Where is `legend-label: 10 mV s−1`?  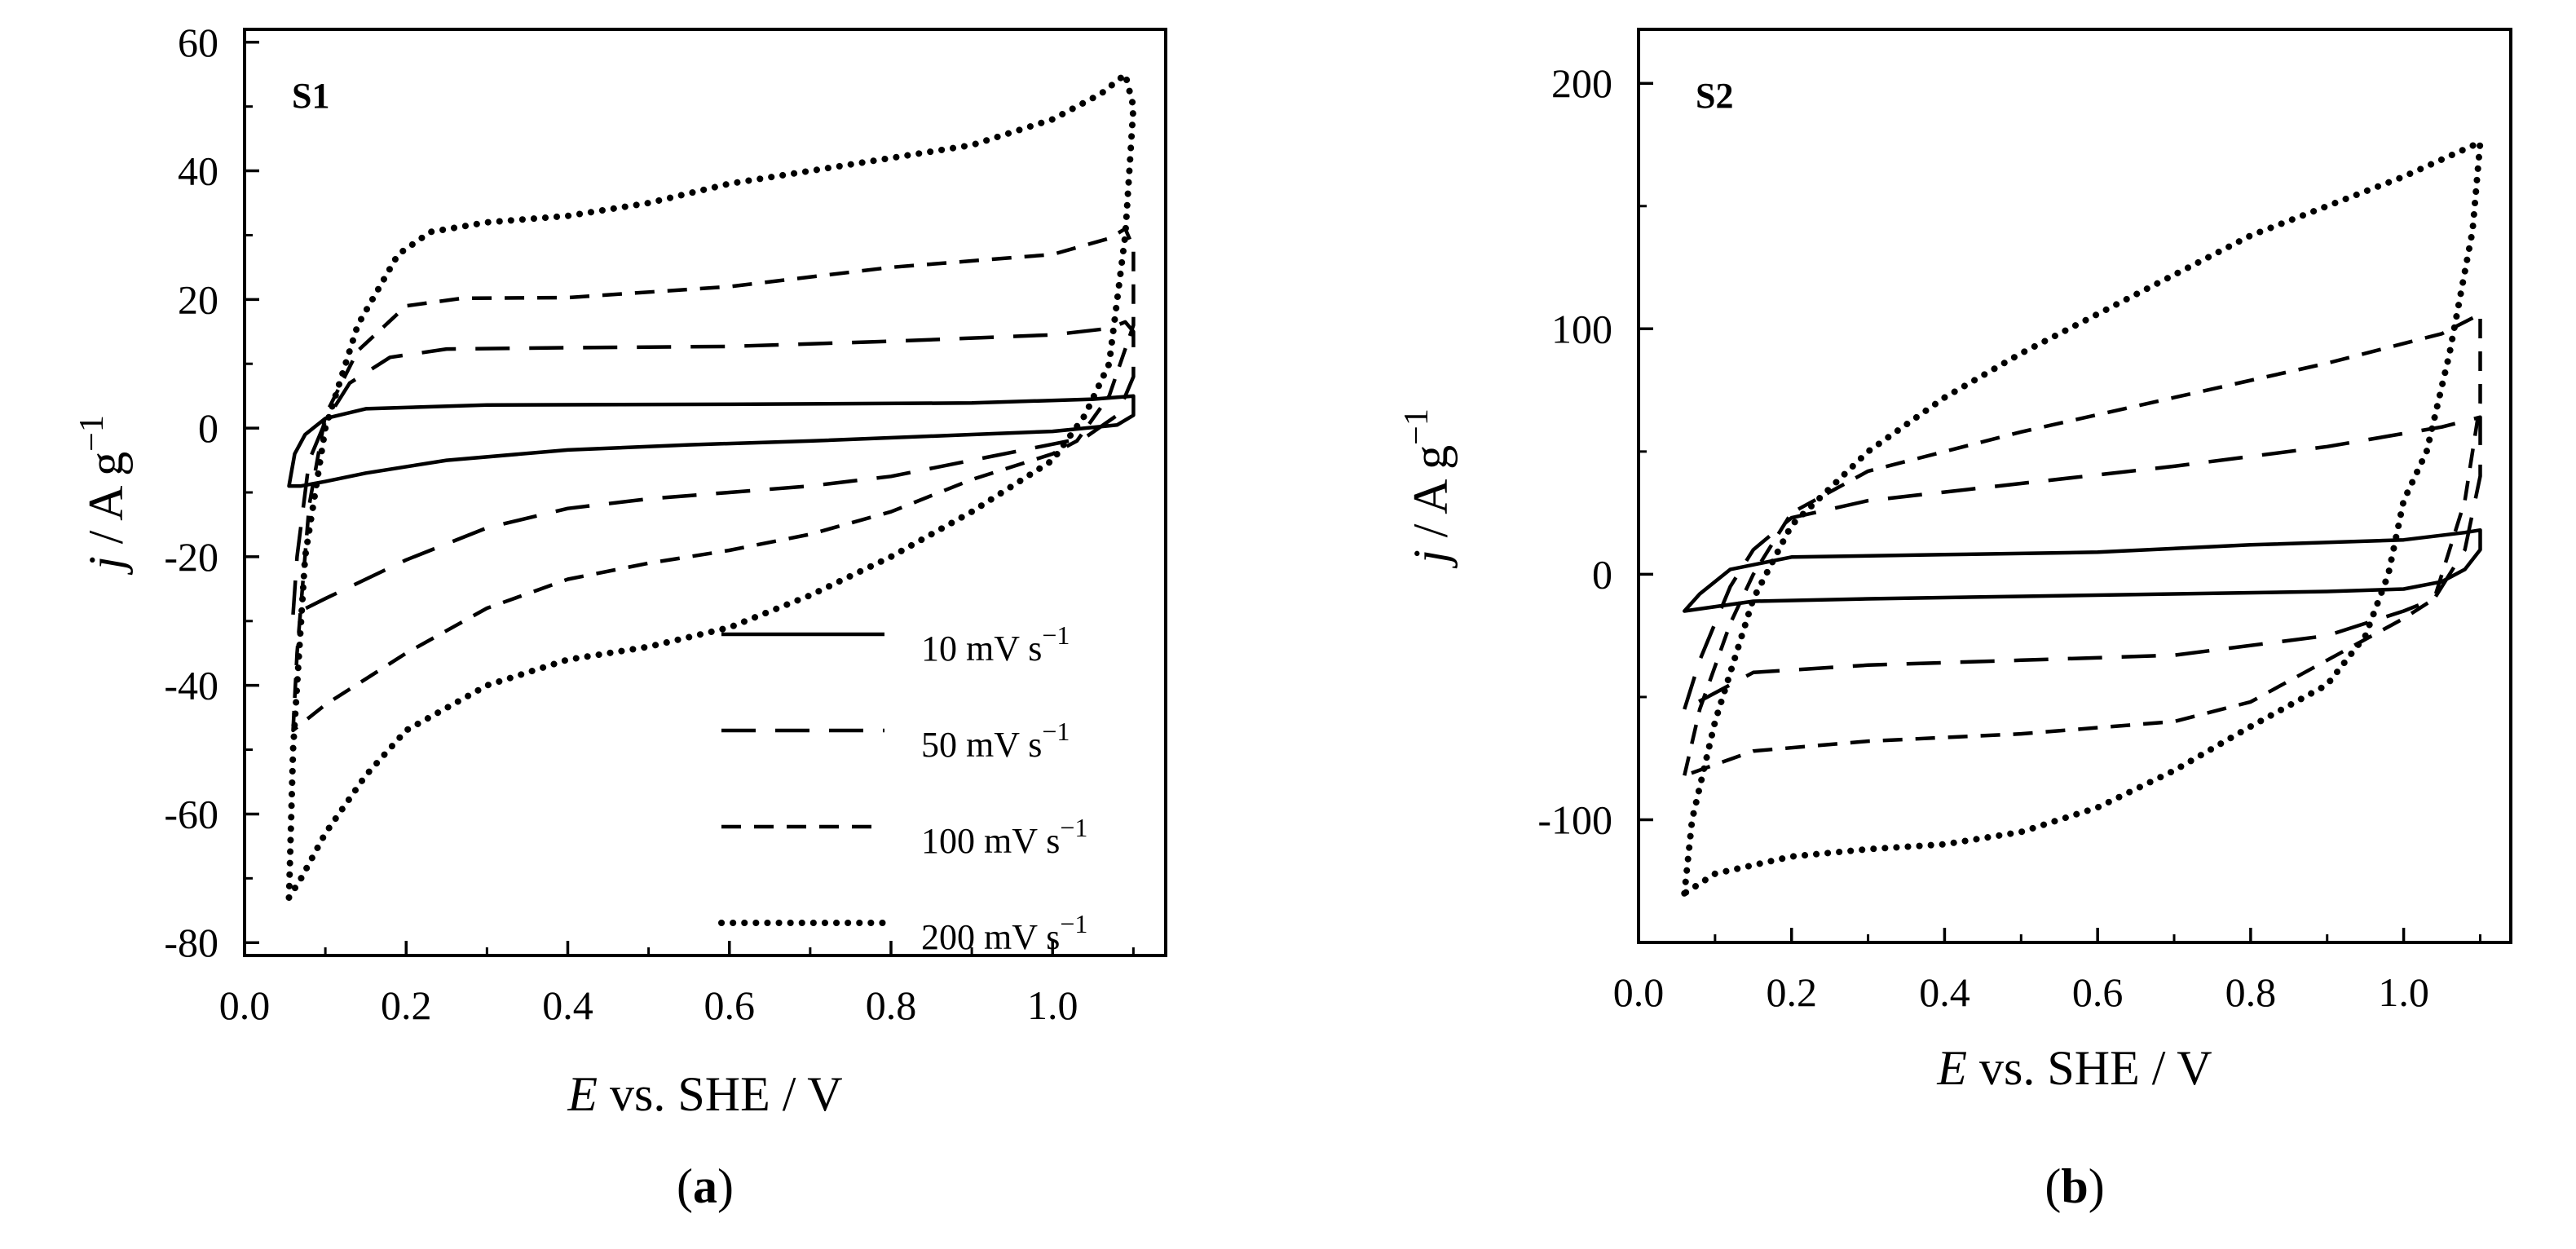 legend-label: 10 mV s−1 is located at coordinates (995, 644).